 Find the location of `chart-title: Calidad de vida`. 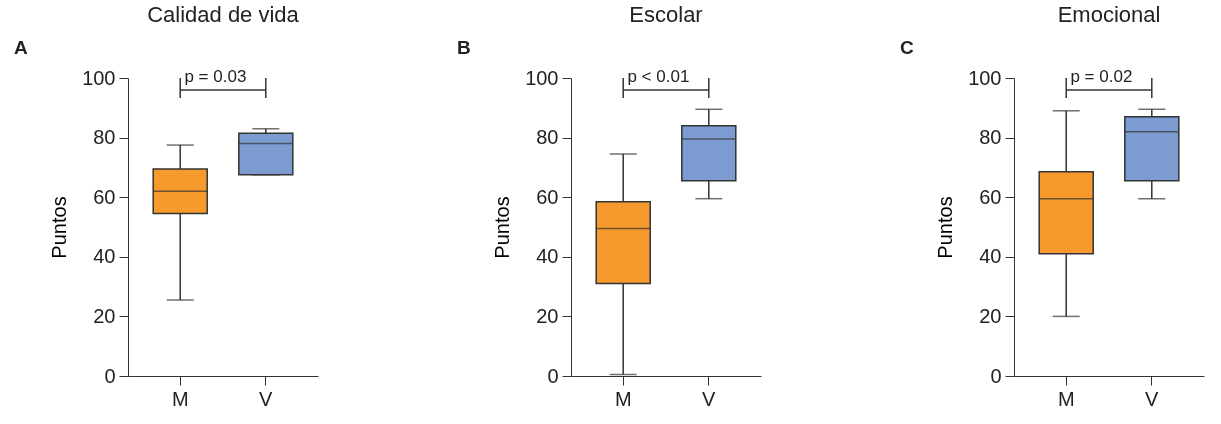

chart-title: Calidad de vida is located at coordinates (223, 14).